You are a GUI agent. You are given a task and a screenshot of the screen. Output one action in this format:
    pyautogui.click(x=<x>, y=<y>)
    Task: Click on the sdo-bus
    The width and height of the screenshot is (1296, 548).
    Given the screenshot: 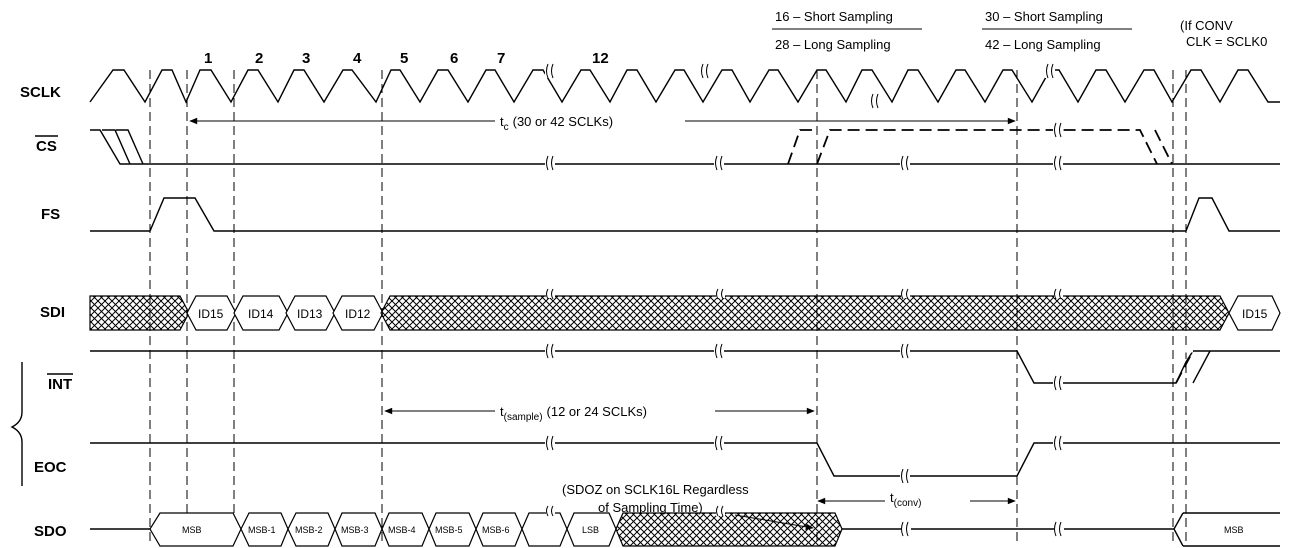 What is the action you would take?
    pyautogui.click(x=685, y=526)
    